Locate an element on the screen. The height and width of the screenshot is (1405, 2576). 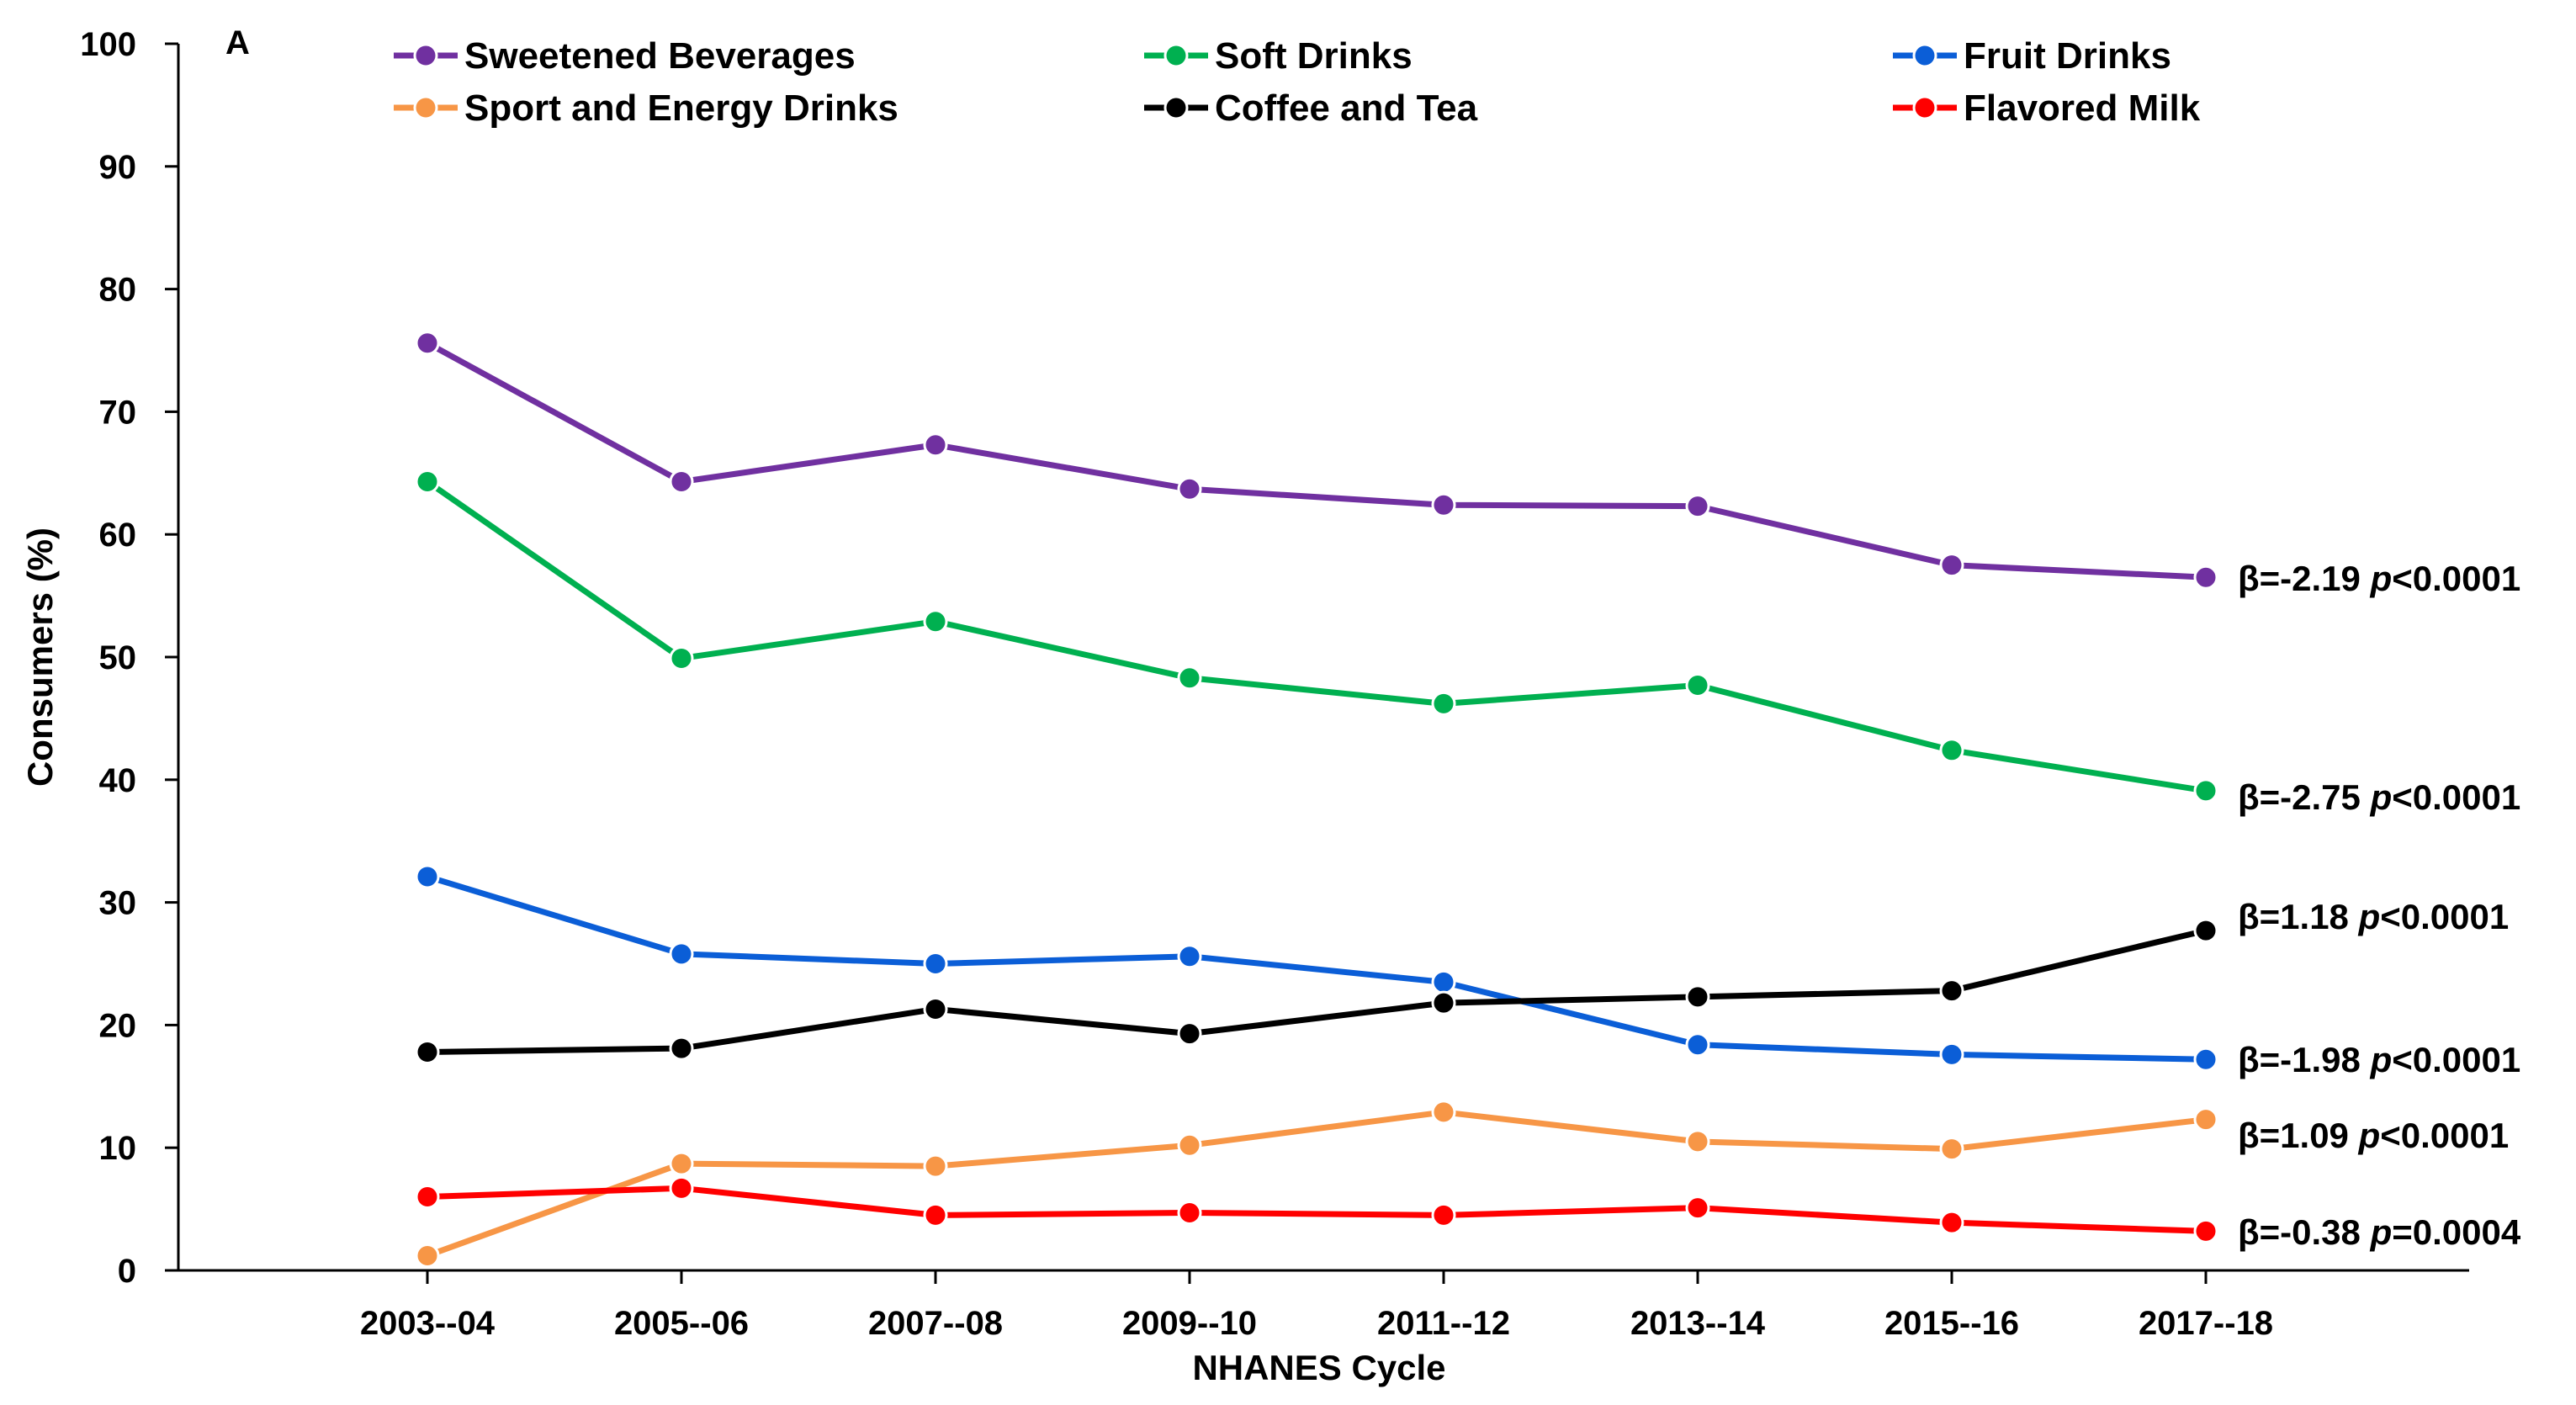
y-tick-label: 80 is located at coordinates (118, 290).